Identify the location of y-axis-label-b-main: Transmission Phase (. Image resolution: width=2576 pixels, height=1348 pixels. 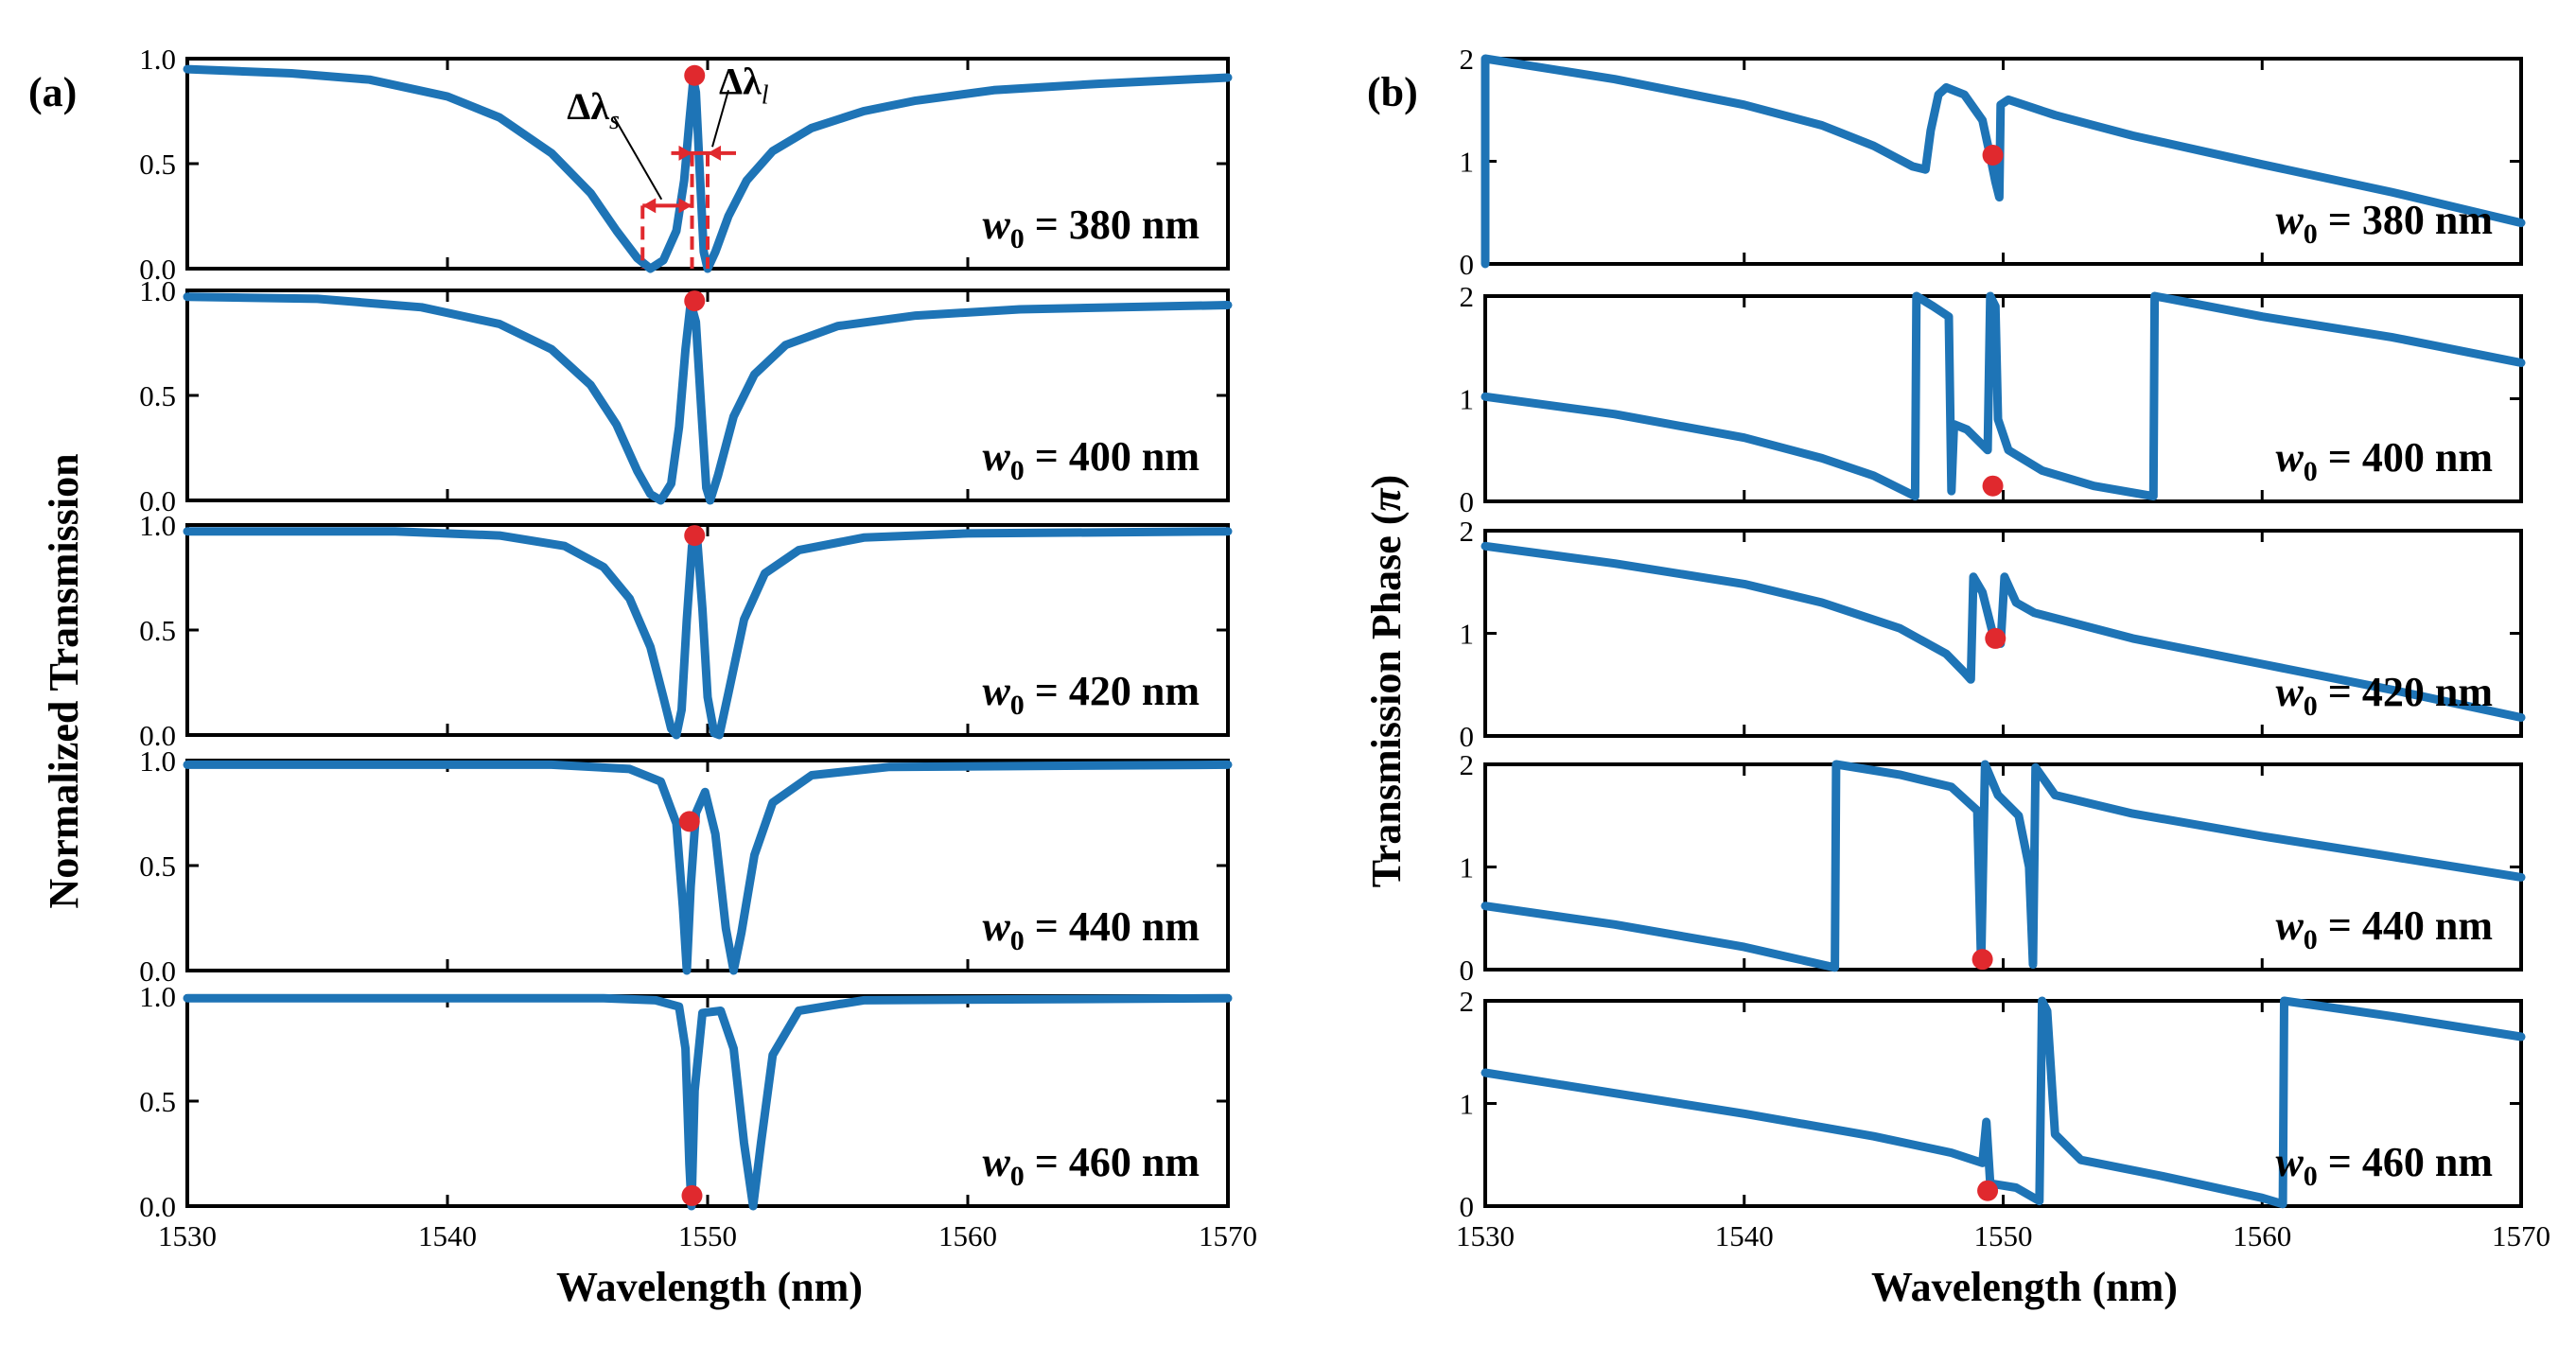
(1386, 700).